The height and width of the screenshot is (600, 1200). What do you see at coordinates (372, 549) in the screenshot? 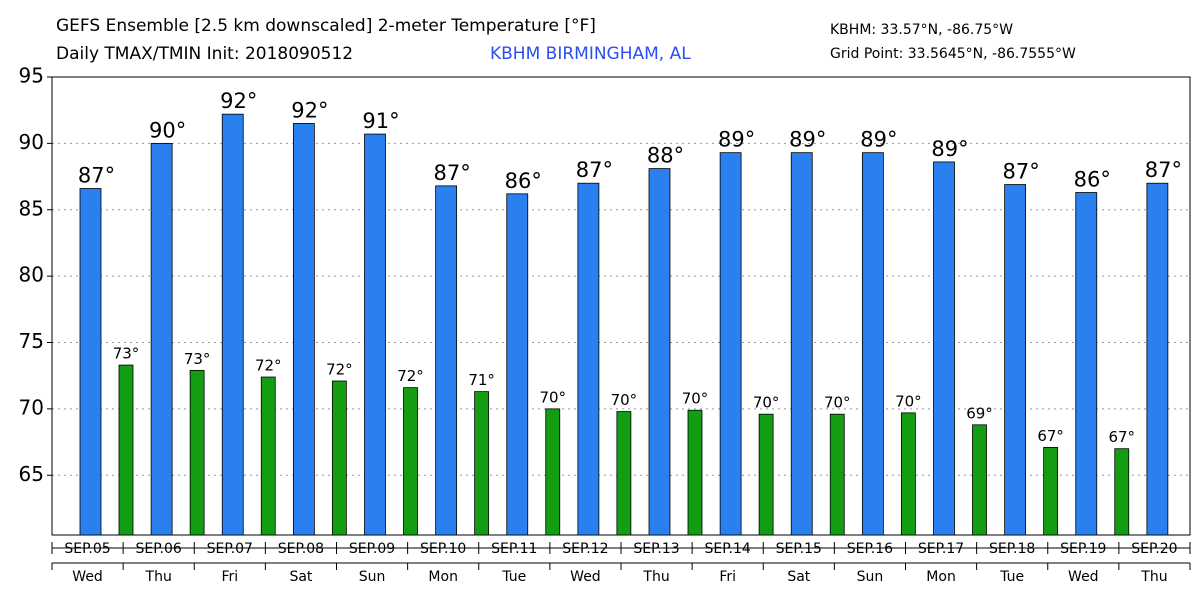
I see `x-tick-label: SEP.09` at bounding box center [372, 549].